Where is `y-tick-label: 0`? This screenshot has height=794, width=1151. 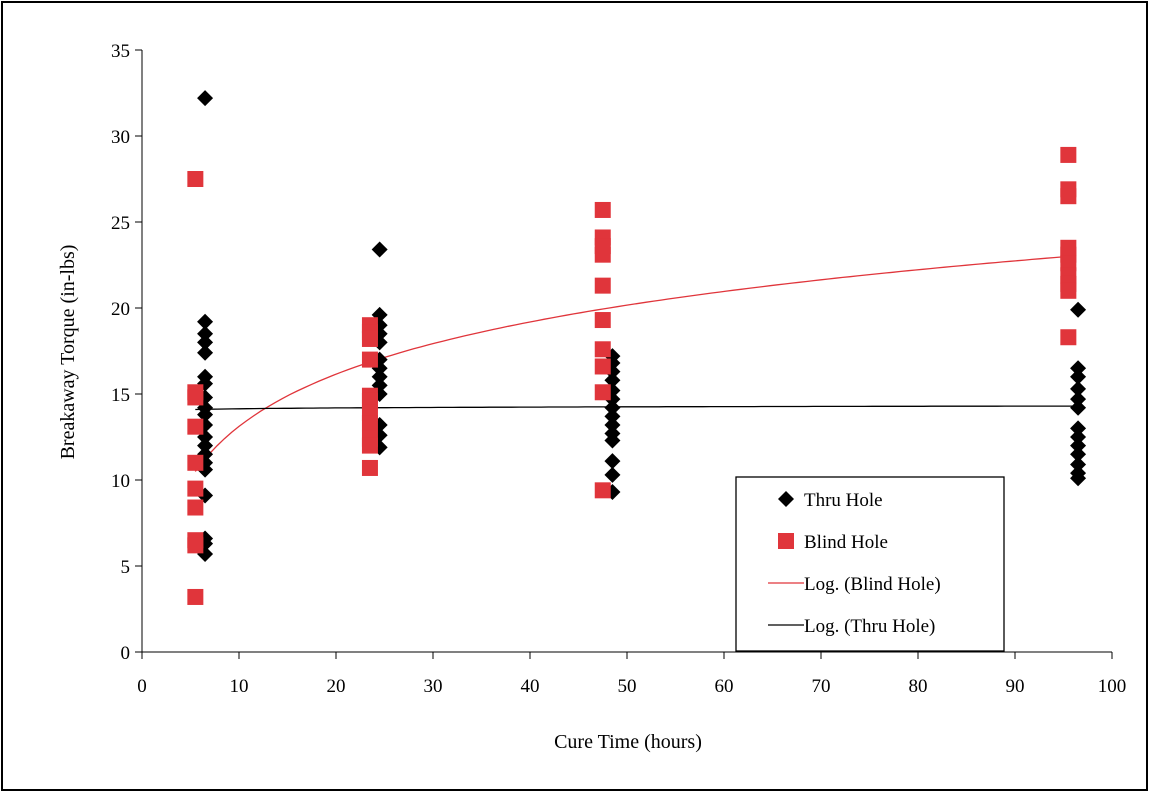
y-tick-label: 0 is located at coordinates (126, 653).